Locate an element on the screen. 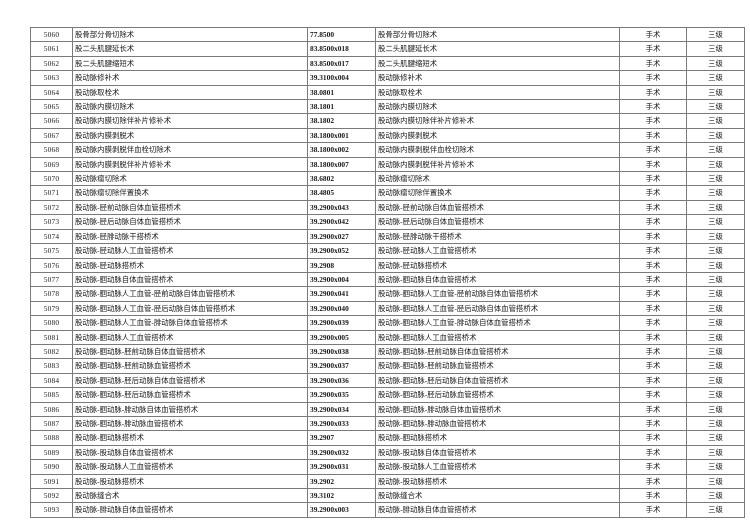  cell-name: 股动脉缝合术 is located at coordinates (190, 495).